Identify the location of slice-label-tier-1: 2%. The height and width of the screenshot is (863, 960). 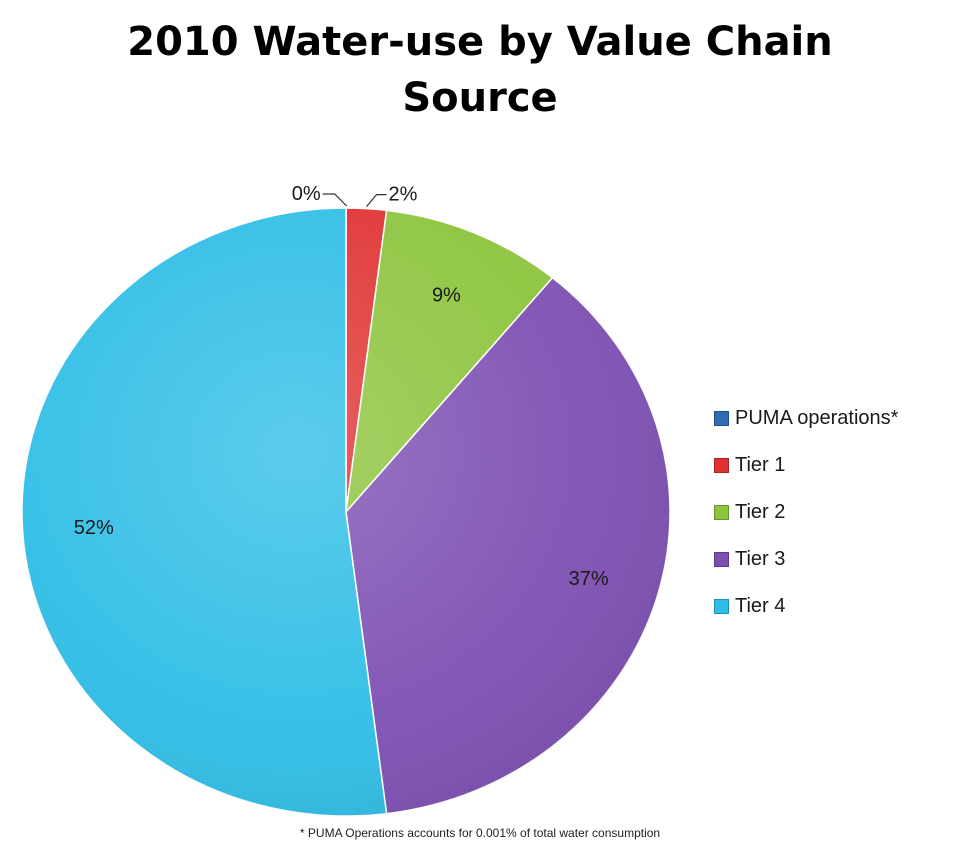
(403, 195).